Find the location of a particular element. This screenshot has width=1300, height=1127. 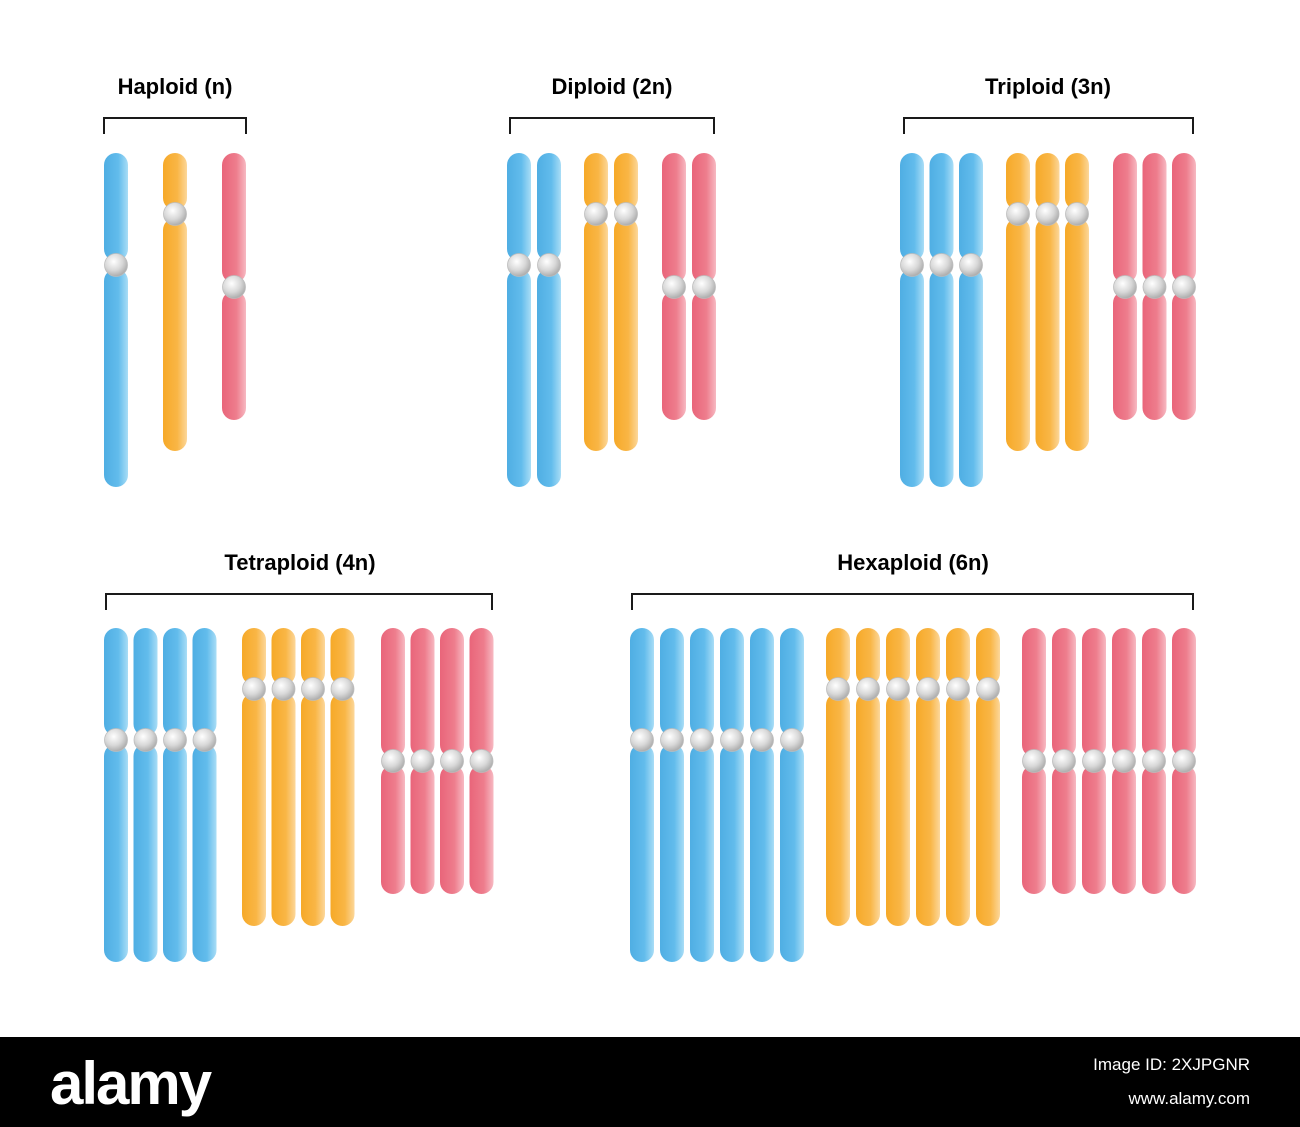

footer-bar: alamy Image ID: 2XJPGNR www.alamy.com is located at coordinates (650, 1082).